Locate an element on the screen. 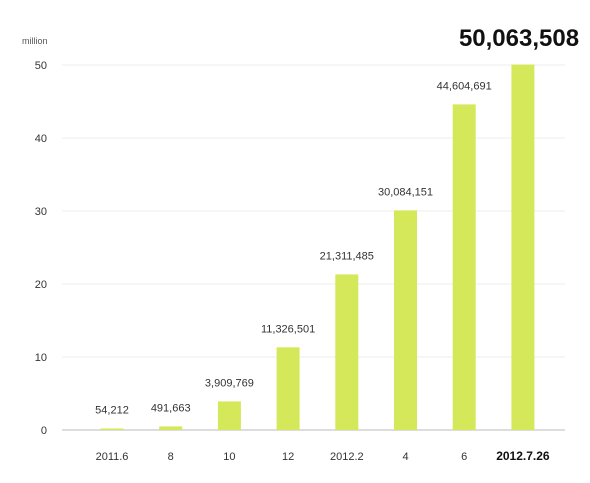 This screenshot has height=483, width=590. x-tick-label: 10 is located at coordinates (229, 457).